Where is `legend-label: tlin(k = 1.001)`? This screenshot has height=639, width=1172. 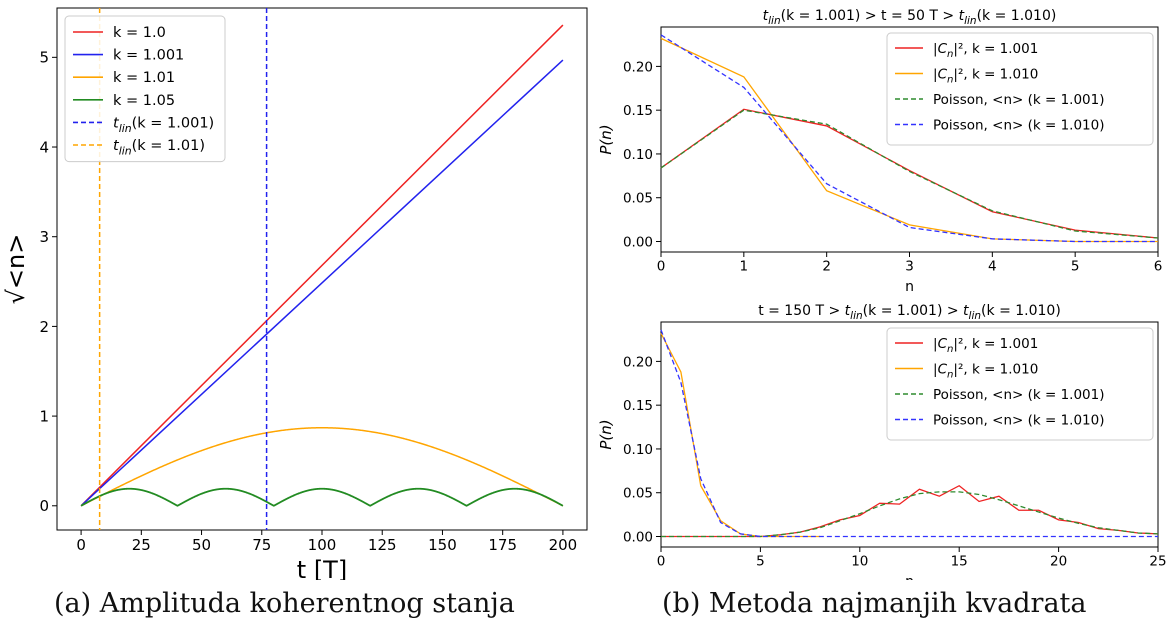
legend-label: tlin(k = 1.001) is located at coordinates (163, 124).